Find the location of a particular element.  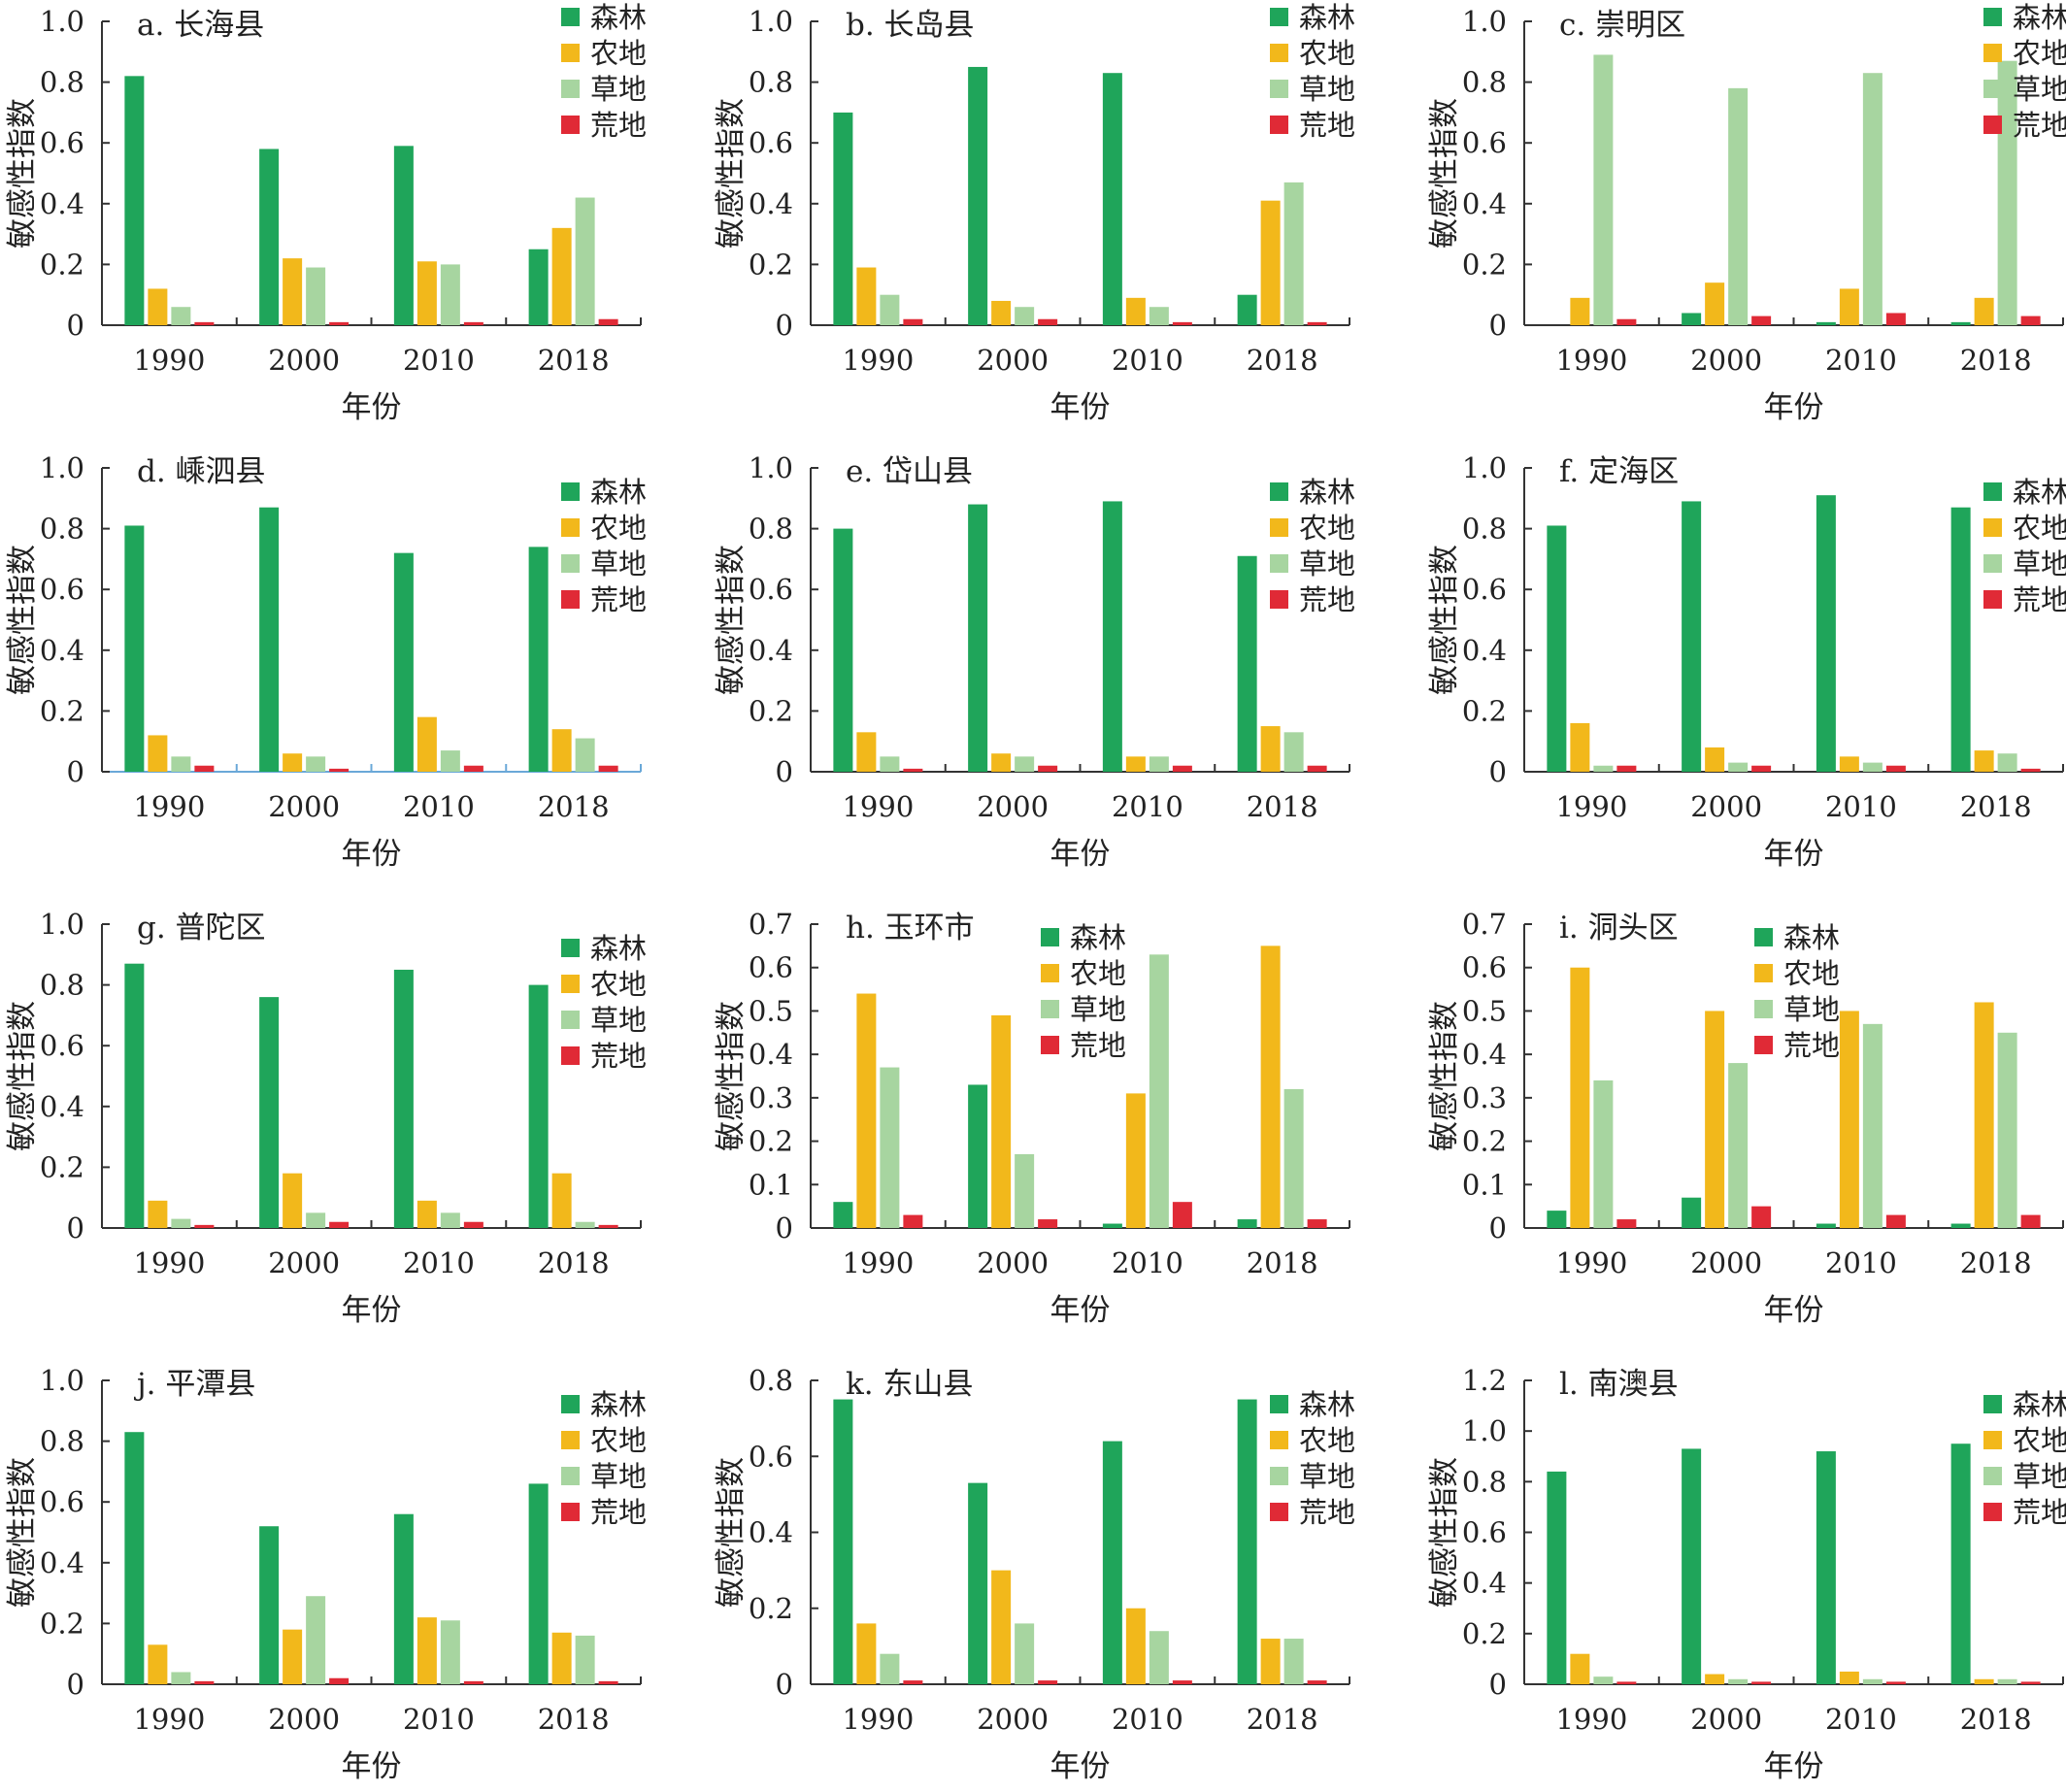

y-tick-label: 0.3 is located at coordinates (771, 1097).